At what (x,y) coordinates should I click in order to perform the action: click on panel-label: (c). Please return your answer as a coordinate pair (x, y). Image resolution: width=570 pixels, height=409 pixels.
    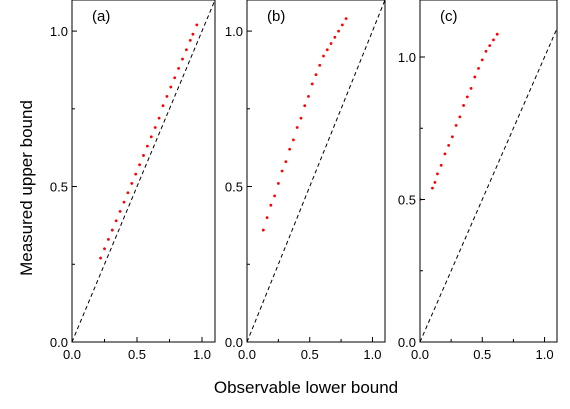
    Looking at the image, I should click on (449, 16).